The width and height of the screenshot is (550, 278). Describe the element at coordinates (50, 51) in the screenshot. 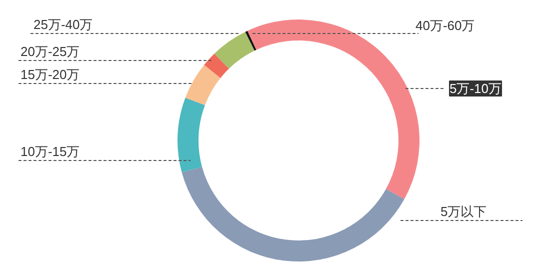

I see `slice-label: 20万-25万` at that location.